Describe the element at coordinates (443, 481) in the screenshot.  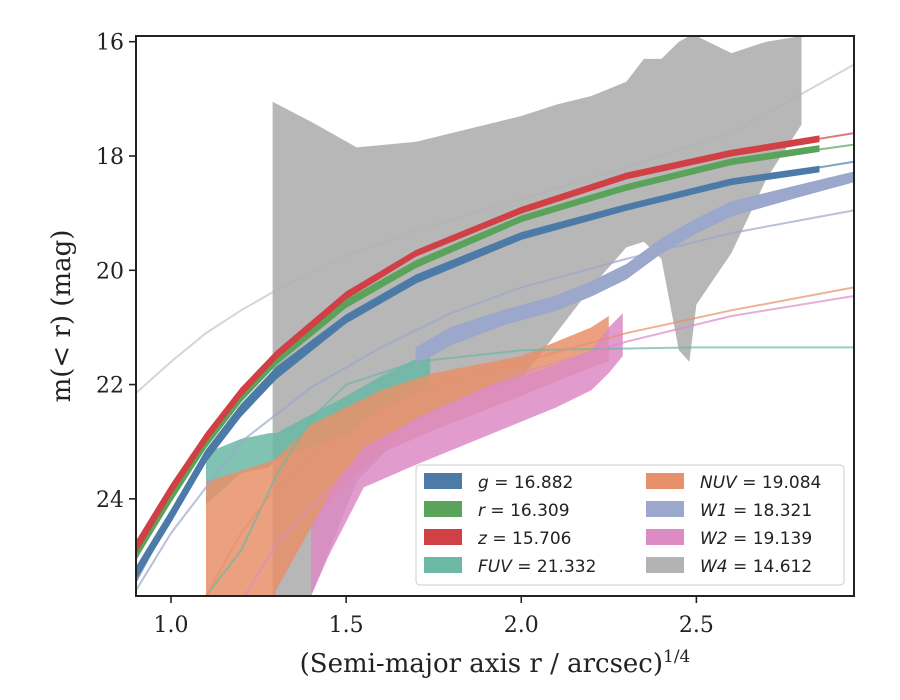
I see `legend-swatch-g` at that location.